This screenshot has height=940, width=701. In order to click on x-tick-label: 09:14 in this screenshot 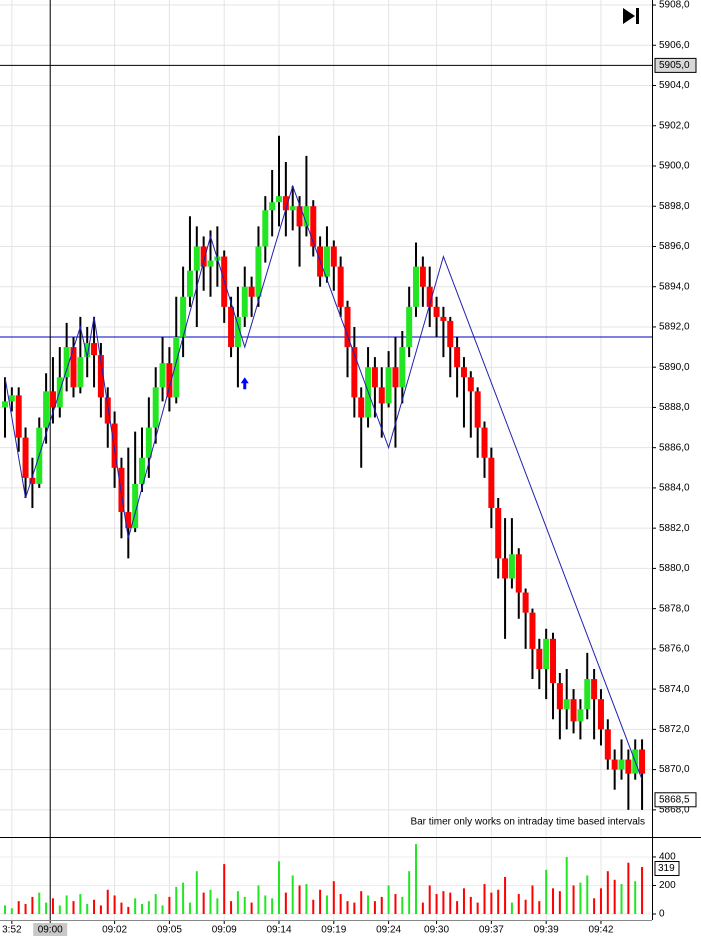, I will do `click(278, 930)`.